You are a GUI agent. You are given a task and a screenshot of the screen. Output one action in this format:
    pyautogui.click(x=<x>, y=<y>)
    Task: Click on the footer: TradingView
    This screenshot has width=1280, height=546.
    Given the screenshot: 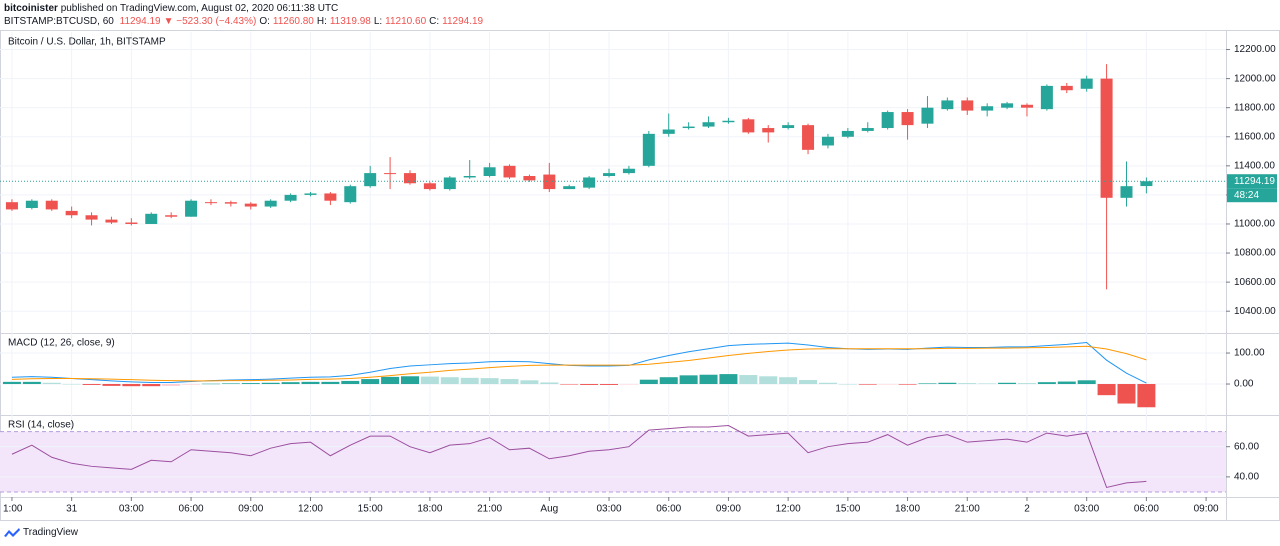 What is the action you would take?
    pyautogui.click(x=41, y=532)
    